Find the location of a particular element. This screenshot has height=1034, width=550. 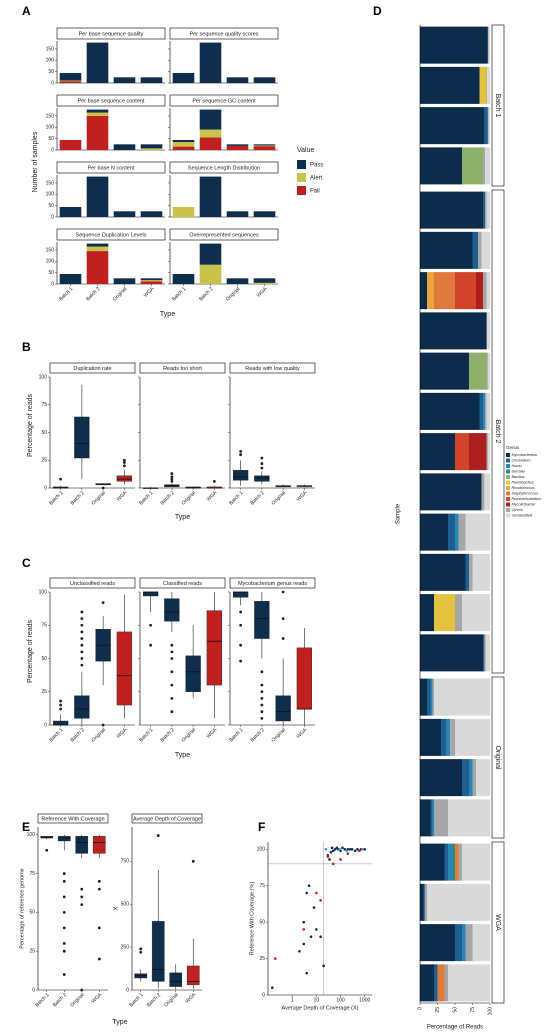

x-tick-label: 75 is located at coordinates (473, 1010).